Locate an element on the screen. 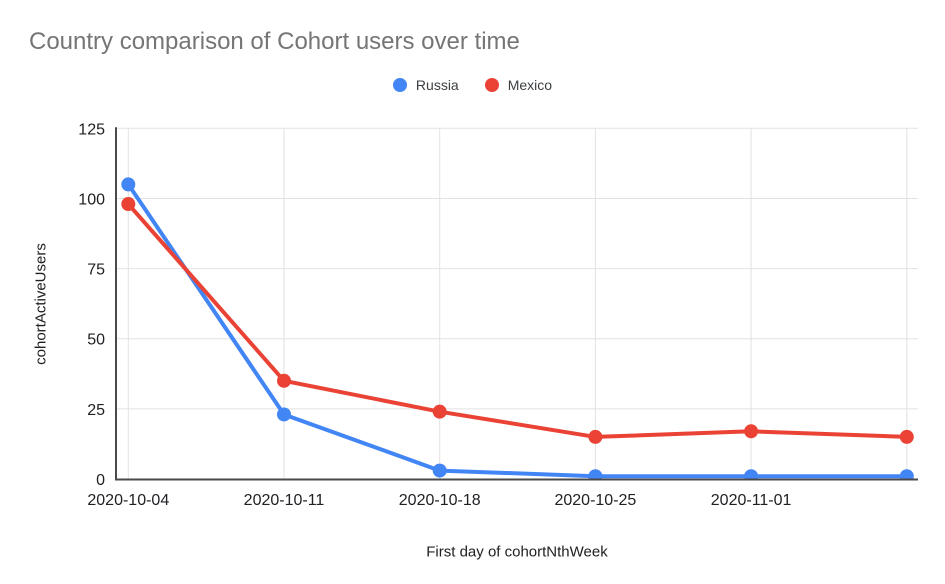 The height and width of the screenshot is (584, 945). x-tick-label: 2020-10-25 is located at coordinates (595, 500).